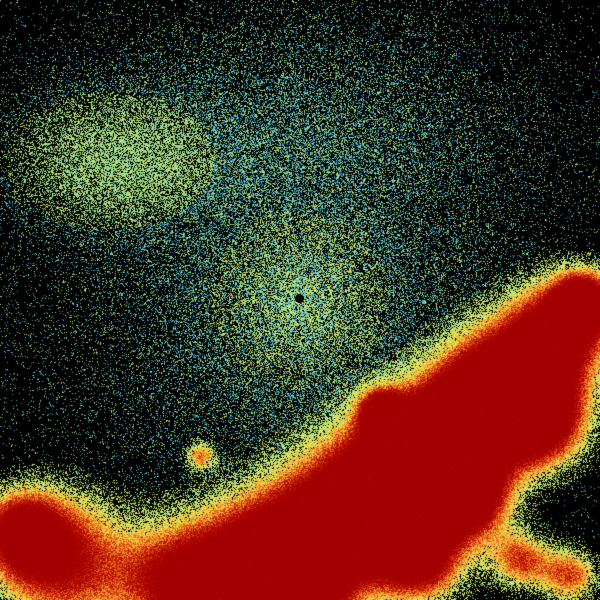  I want to click on radar-site-marker, so click(299, 298).